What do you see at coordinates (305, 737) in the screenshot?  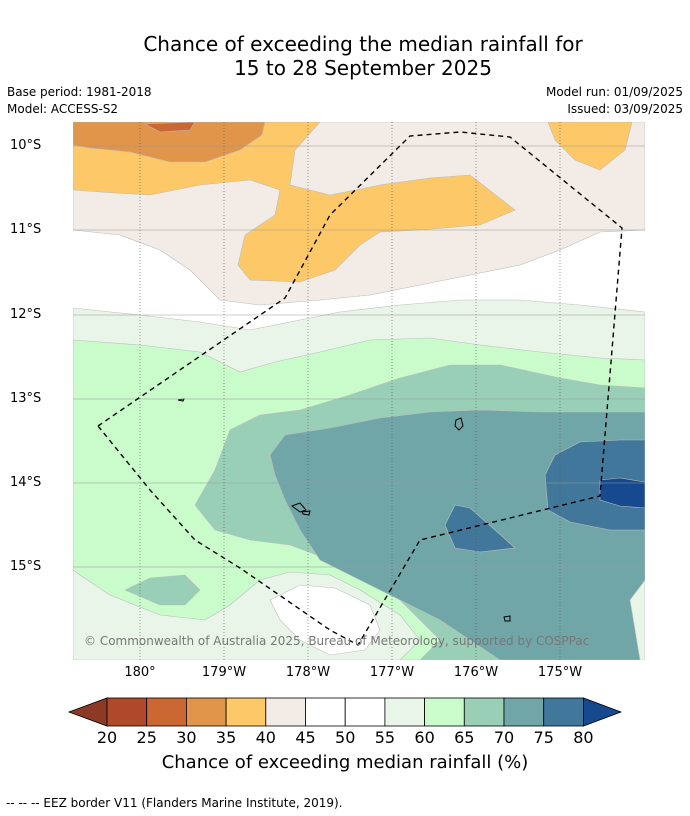 I see `colorbar-tick-label: 45` at bounding box center [305, 737].